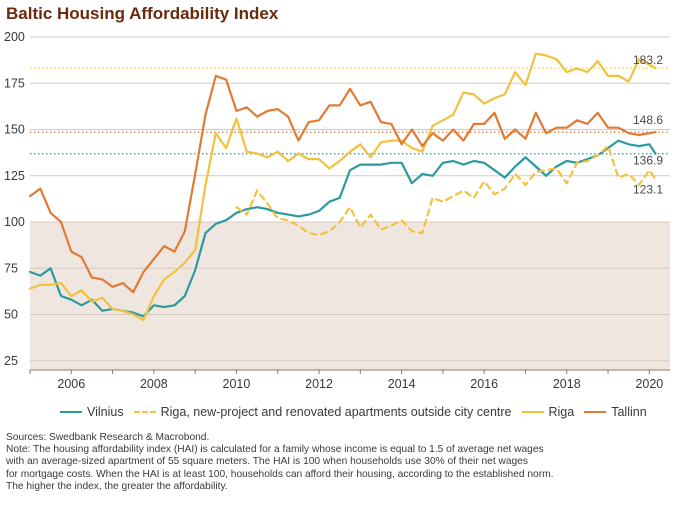 Image resolution: width=676 pixels, height=507 pixels. I want to click on y-tick-label: 125, so click(14, 176).